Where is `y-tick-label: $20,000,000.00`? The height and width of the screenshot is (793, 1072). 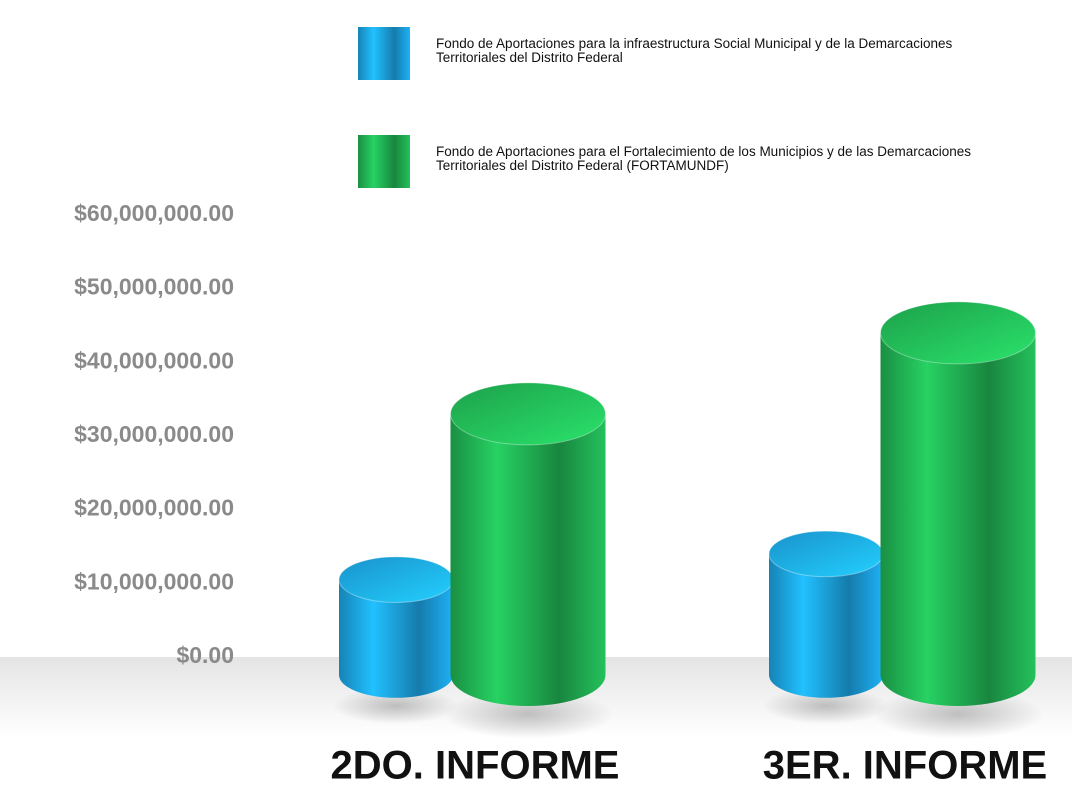
y-tick-label: $20,000,000.00 is located at coordinates (154, 508).